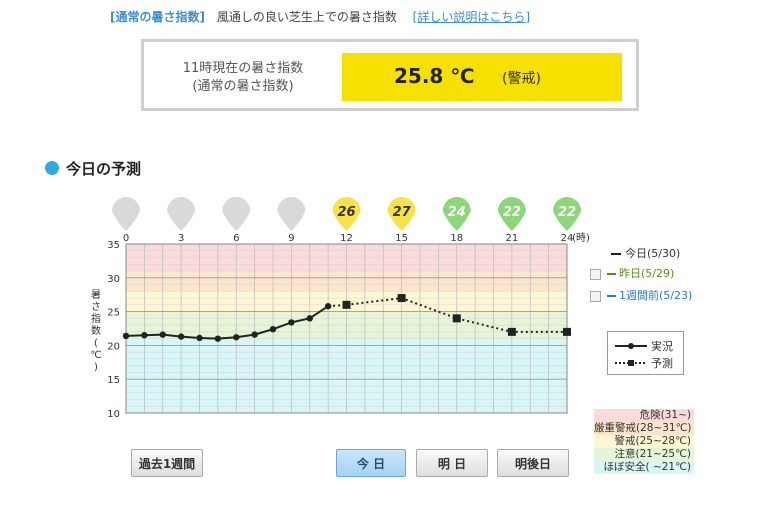  Describe the element at coordinates (96, 330) in the screenshot. I see `y-axis-label-char: 数` at that location.